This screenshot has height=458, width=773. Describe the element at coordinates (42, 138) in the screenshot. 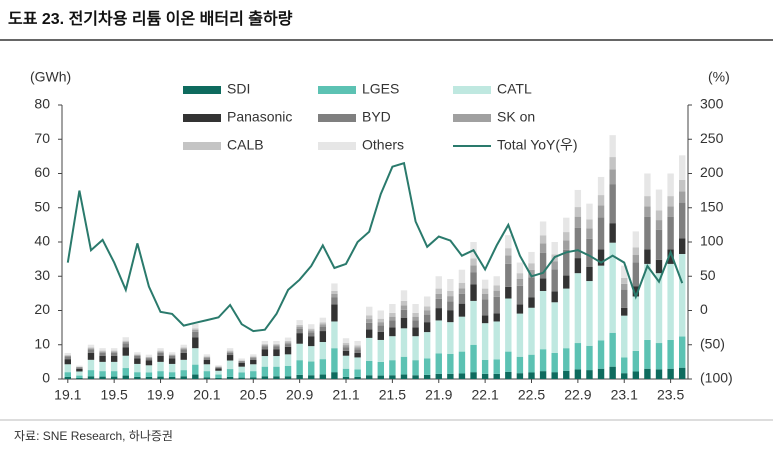

I see `y-tick-label: 70` at that location.